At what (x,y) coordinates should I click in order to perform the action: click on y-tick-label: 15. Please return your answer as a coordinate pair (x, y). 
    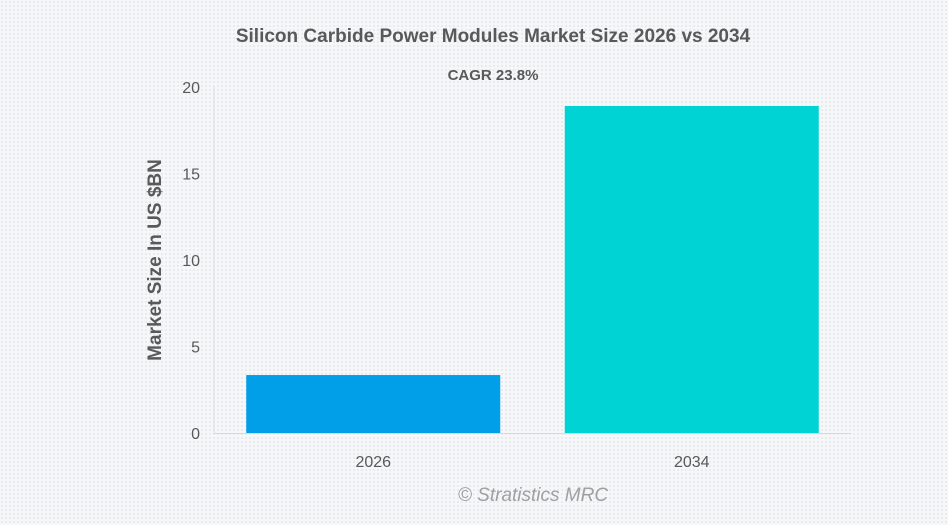
    Looking at the image, I should click on (191, 175).